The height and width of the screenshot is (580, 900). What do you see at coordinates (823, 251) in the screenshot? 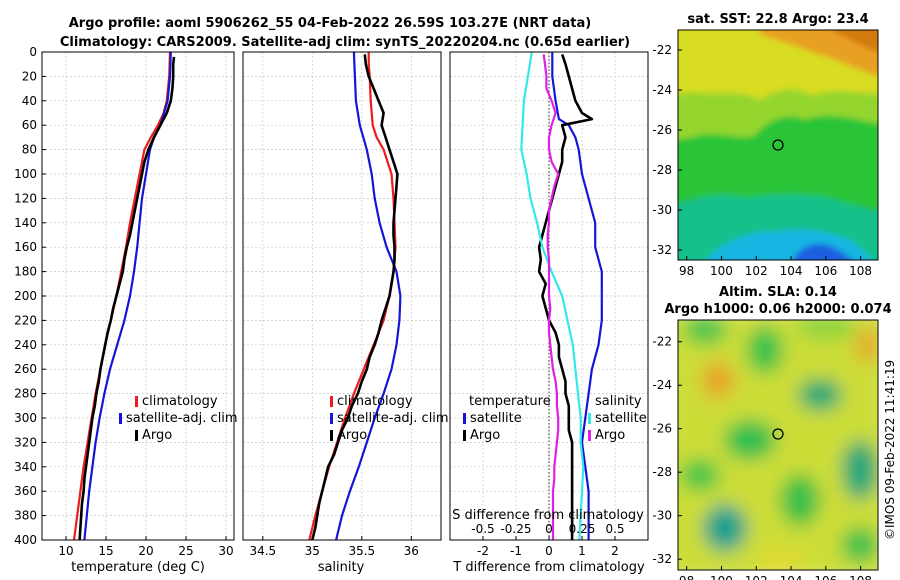
I see `sst-blue-sw` at bounding box center [823, 251].